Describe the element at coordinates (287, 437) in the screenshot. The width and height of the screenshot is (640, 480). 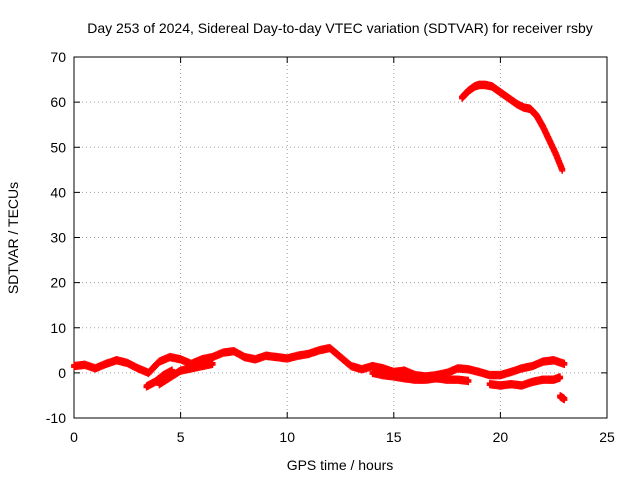
I see `x-tick-label: 10` at that location.